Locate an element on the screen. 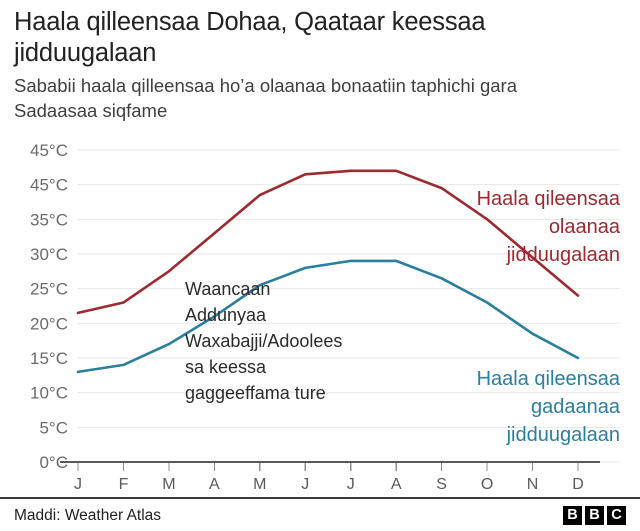 The height and width of the screenshot is (531, 640). annotation-line: gaggeeffama ture is located at coordinates (255, 393).